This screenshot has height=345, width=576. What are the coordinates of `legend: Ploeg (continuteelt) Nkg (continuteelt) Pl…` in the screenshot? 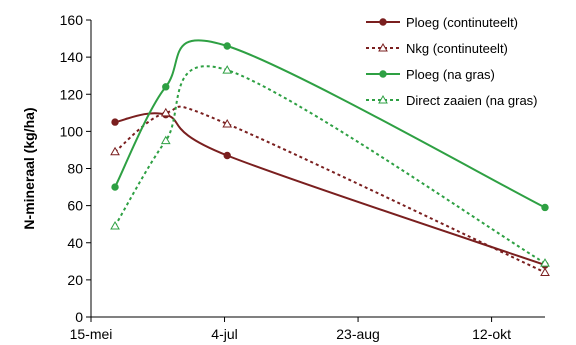 It's located at (452, 61).